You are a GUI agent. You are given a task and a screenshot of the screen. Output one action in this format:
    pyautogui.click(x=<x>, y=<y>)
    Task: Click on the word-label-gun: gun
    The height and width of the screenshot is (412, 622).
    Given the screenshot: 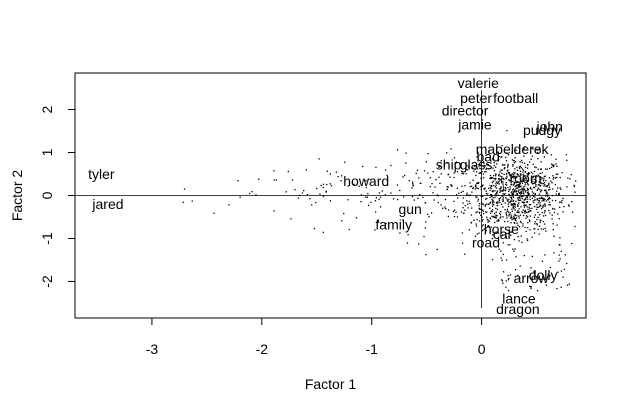 What is the action you would take?
    pyautogui.click(x=409, y=209)
    